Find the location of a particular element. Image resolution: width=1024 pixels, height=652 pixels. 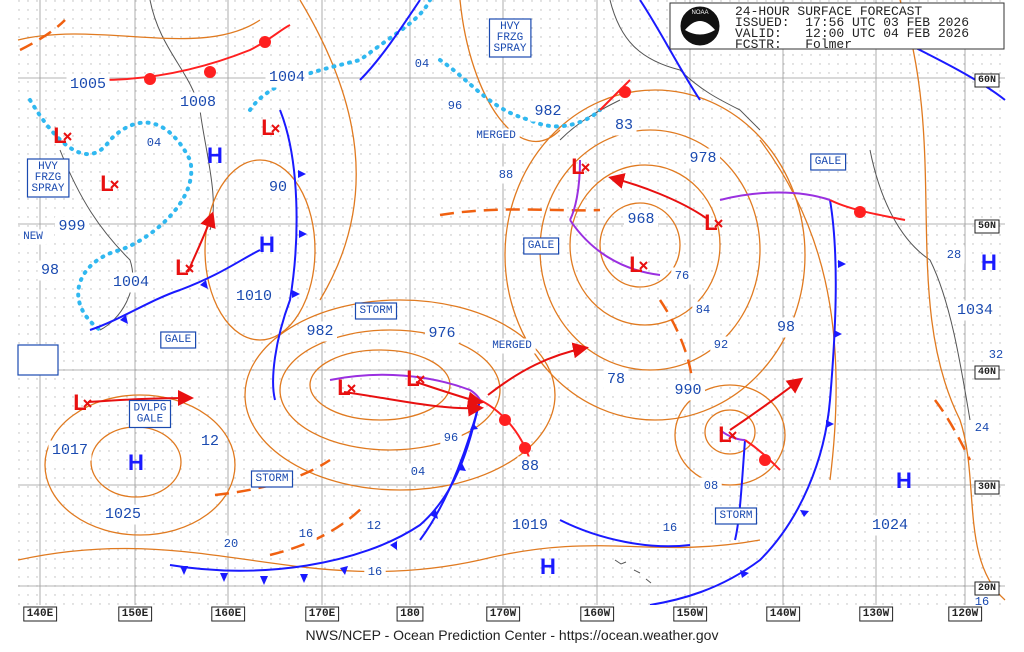

latitude-label: 20N is located at coordinates (987, 588).